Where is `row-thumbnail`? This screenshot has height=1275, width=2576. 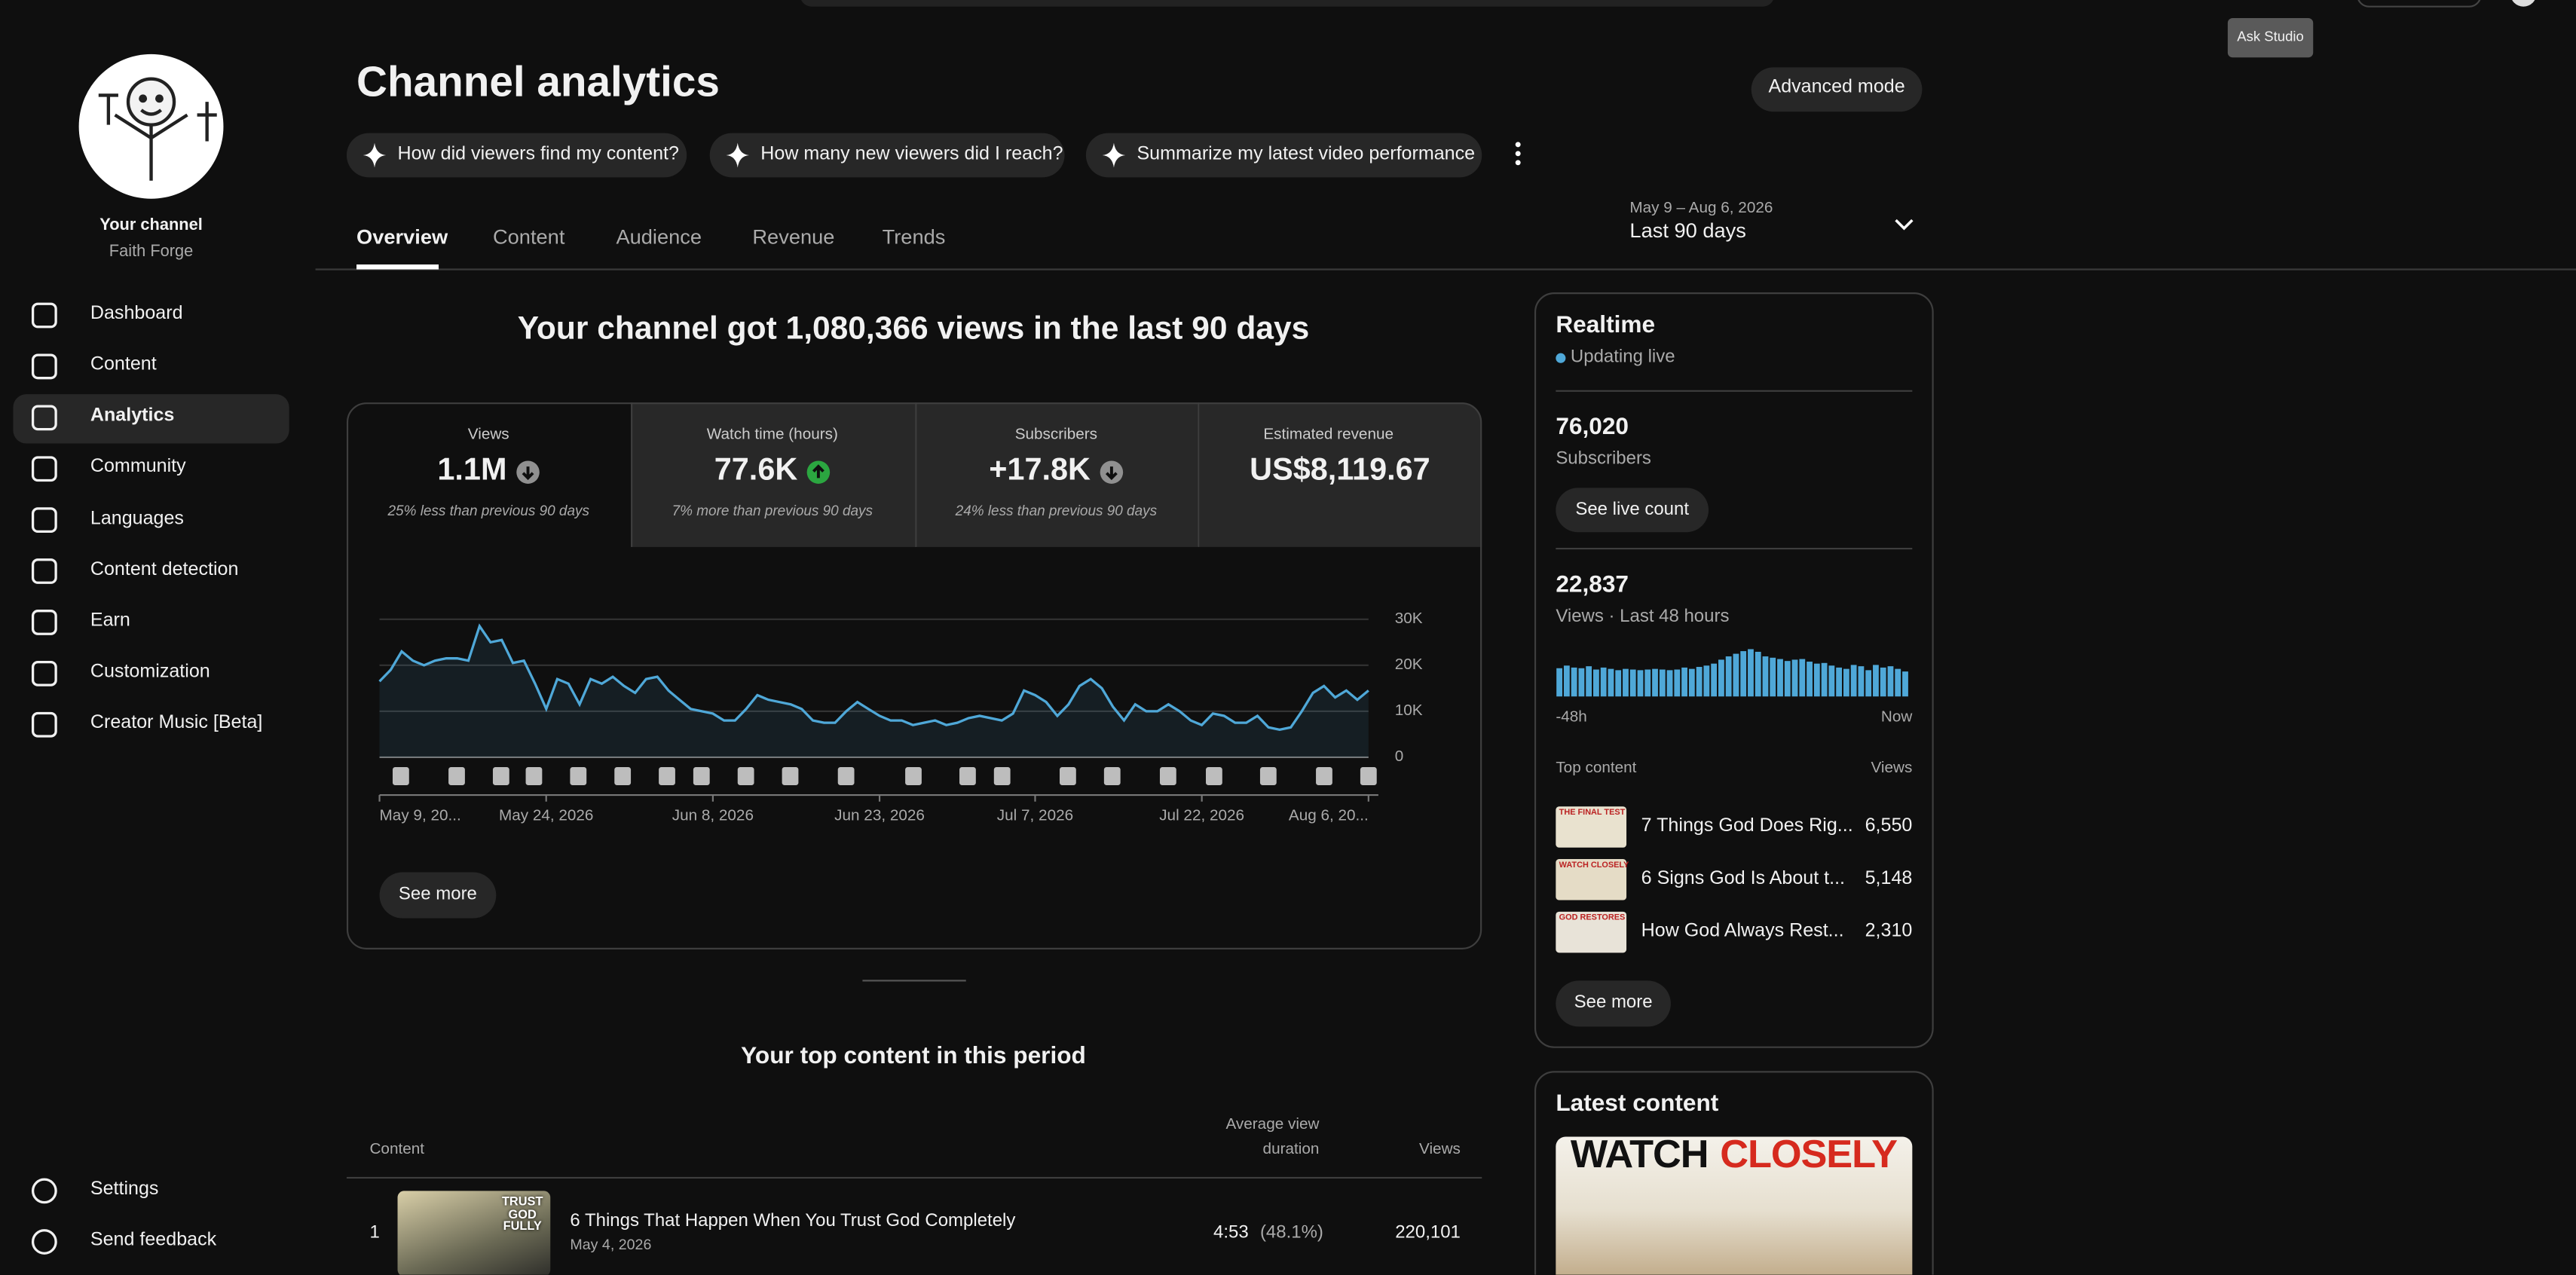 row-thumbnail is located at coordinates (474, 1233).